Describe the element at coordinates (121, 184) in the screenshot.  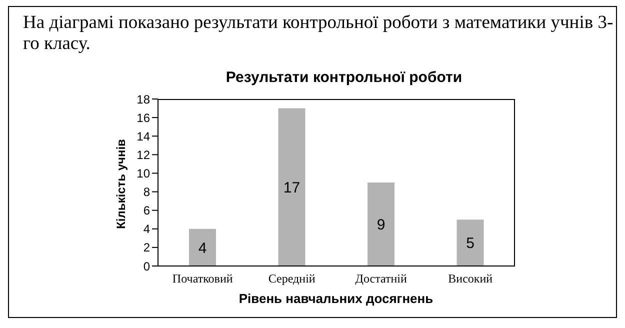
I see `y-axis-title: Кількість учнів` at that location.